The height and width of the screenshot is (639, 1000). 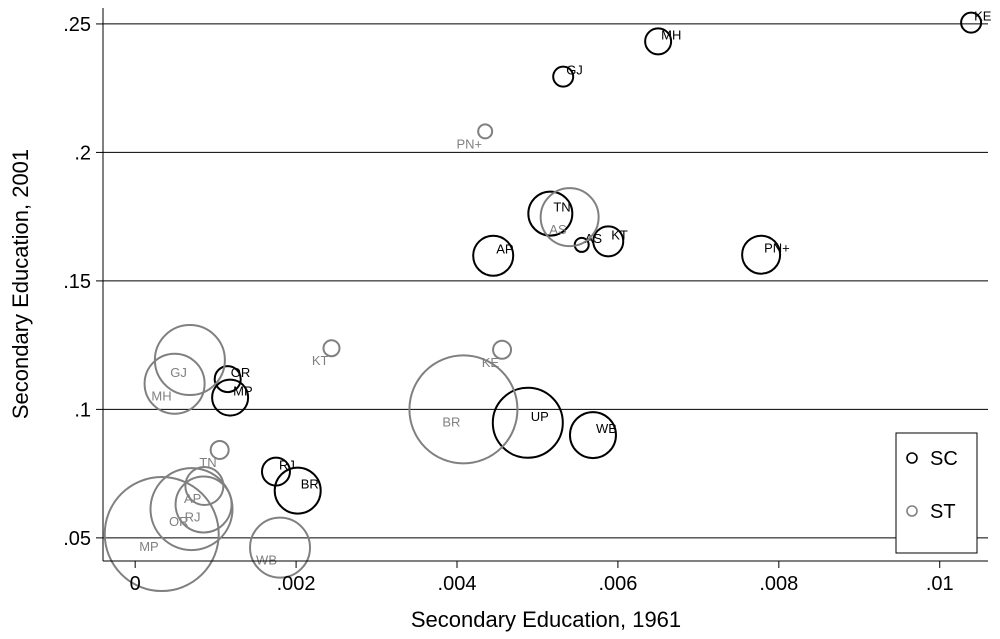 What do you see at coordinates (135, 584) in the screenshot?
I see `x-tick-label: 0` at bounding box center [135, 584].